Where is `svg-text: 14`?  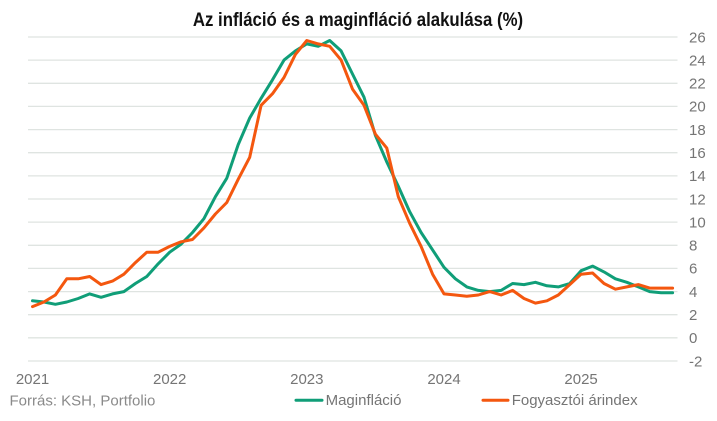
svg-text: 14 is located at coordinates (697, 176).